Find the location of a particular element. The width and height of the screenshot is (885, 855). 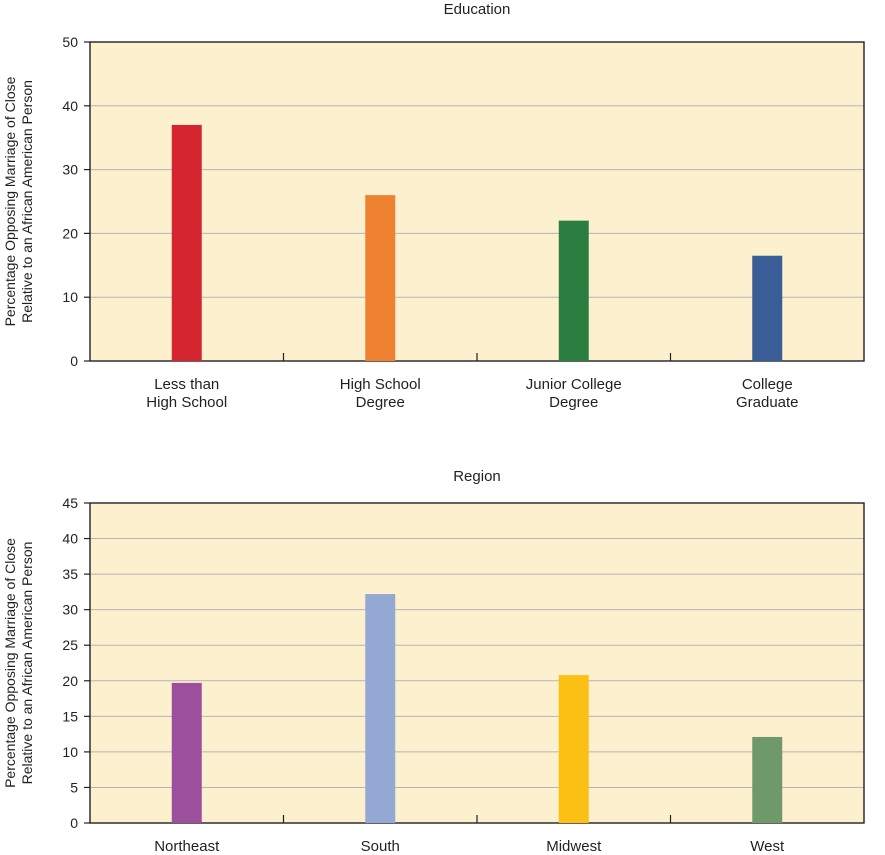

y-tick-label: 25 is located at coordinates (70, 645).